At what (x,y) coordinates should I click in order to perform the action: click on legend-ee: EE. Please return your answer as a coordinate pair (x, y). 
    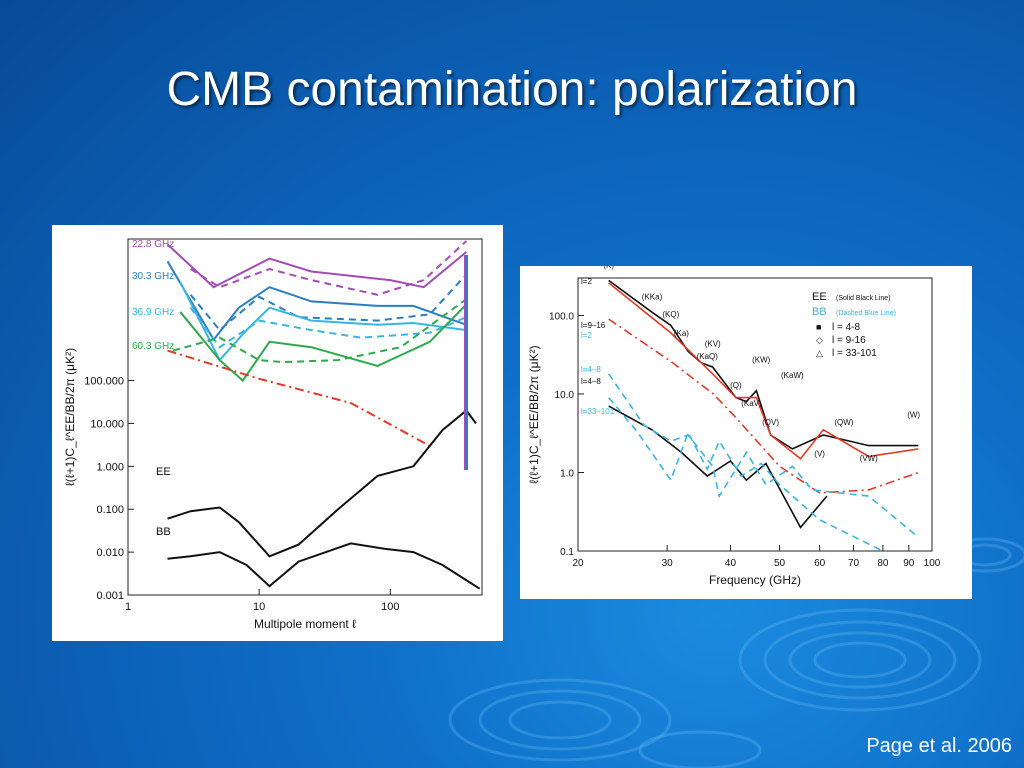
    Looking at the image, I should click on (819, 297).